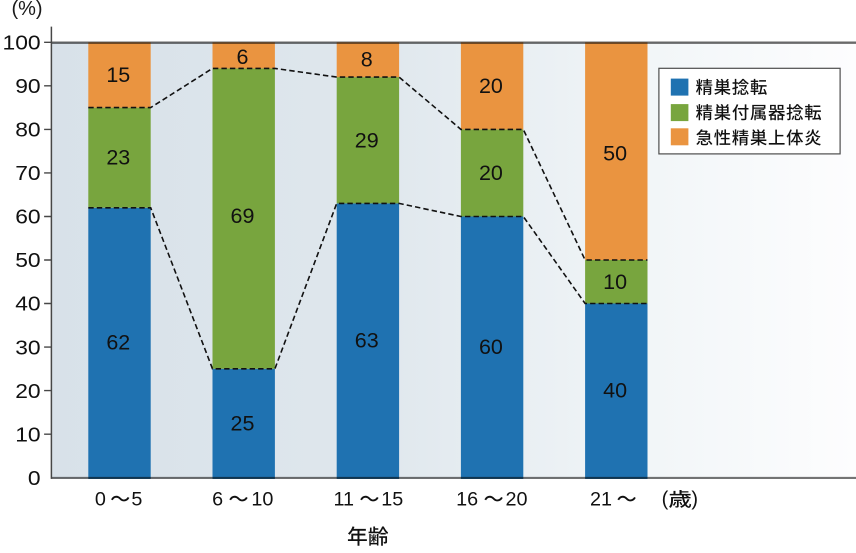 The height and width of the screenshot is (553, 856). I want to click on svg-text: 63, so click(367, 341).